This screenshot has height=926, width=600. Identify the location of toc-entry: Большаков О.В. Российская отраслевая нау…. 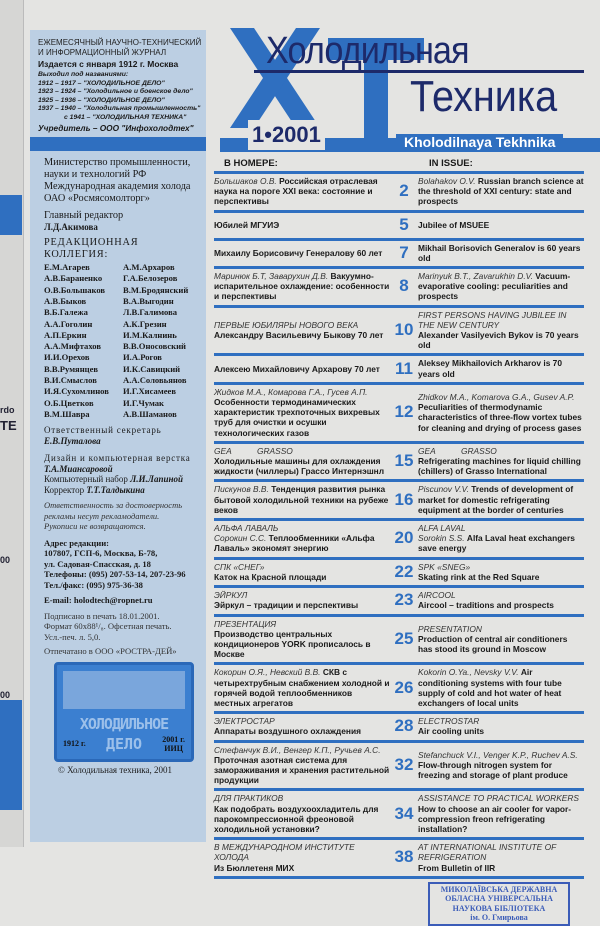
(399, 193).